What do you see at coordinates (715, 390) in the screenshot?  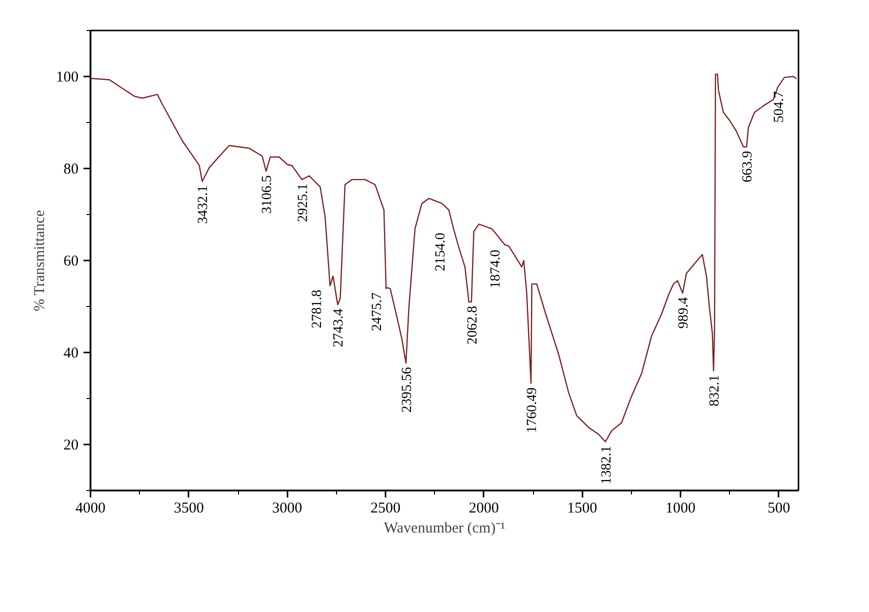 I see `annotation: 832.1` at bounding box center [715, 390].